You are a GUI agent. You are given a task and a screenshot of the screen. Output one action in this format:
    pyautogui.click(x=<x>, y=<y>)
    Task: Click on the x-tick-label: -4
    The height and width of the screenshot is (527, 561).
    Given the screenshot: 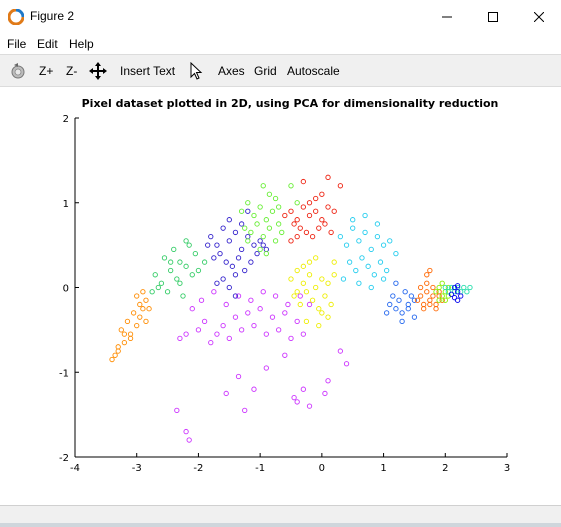 What is the action you would take?
    pyautogui.click(x=75, y=468)
    